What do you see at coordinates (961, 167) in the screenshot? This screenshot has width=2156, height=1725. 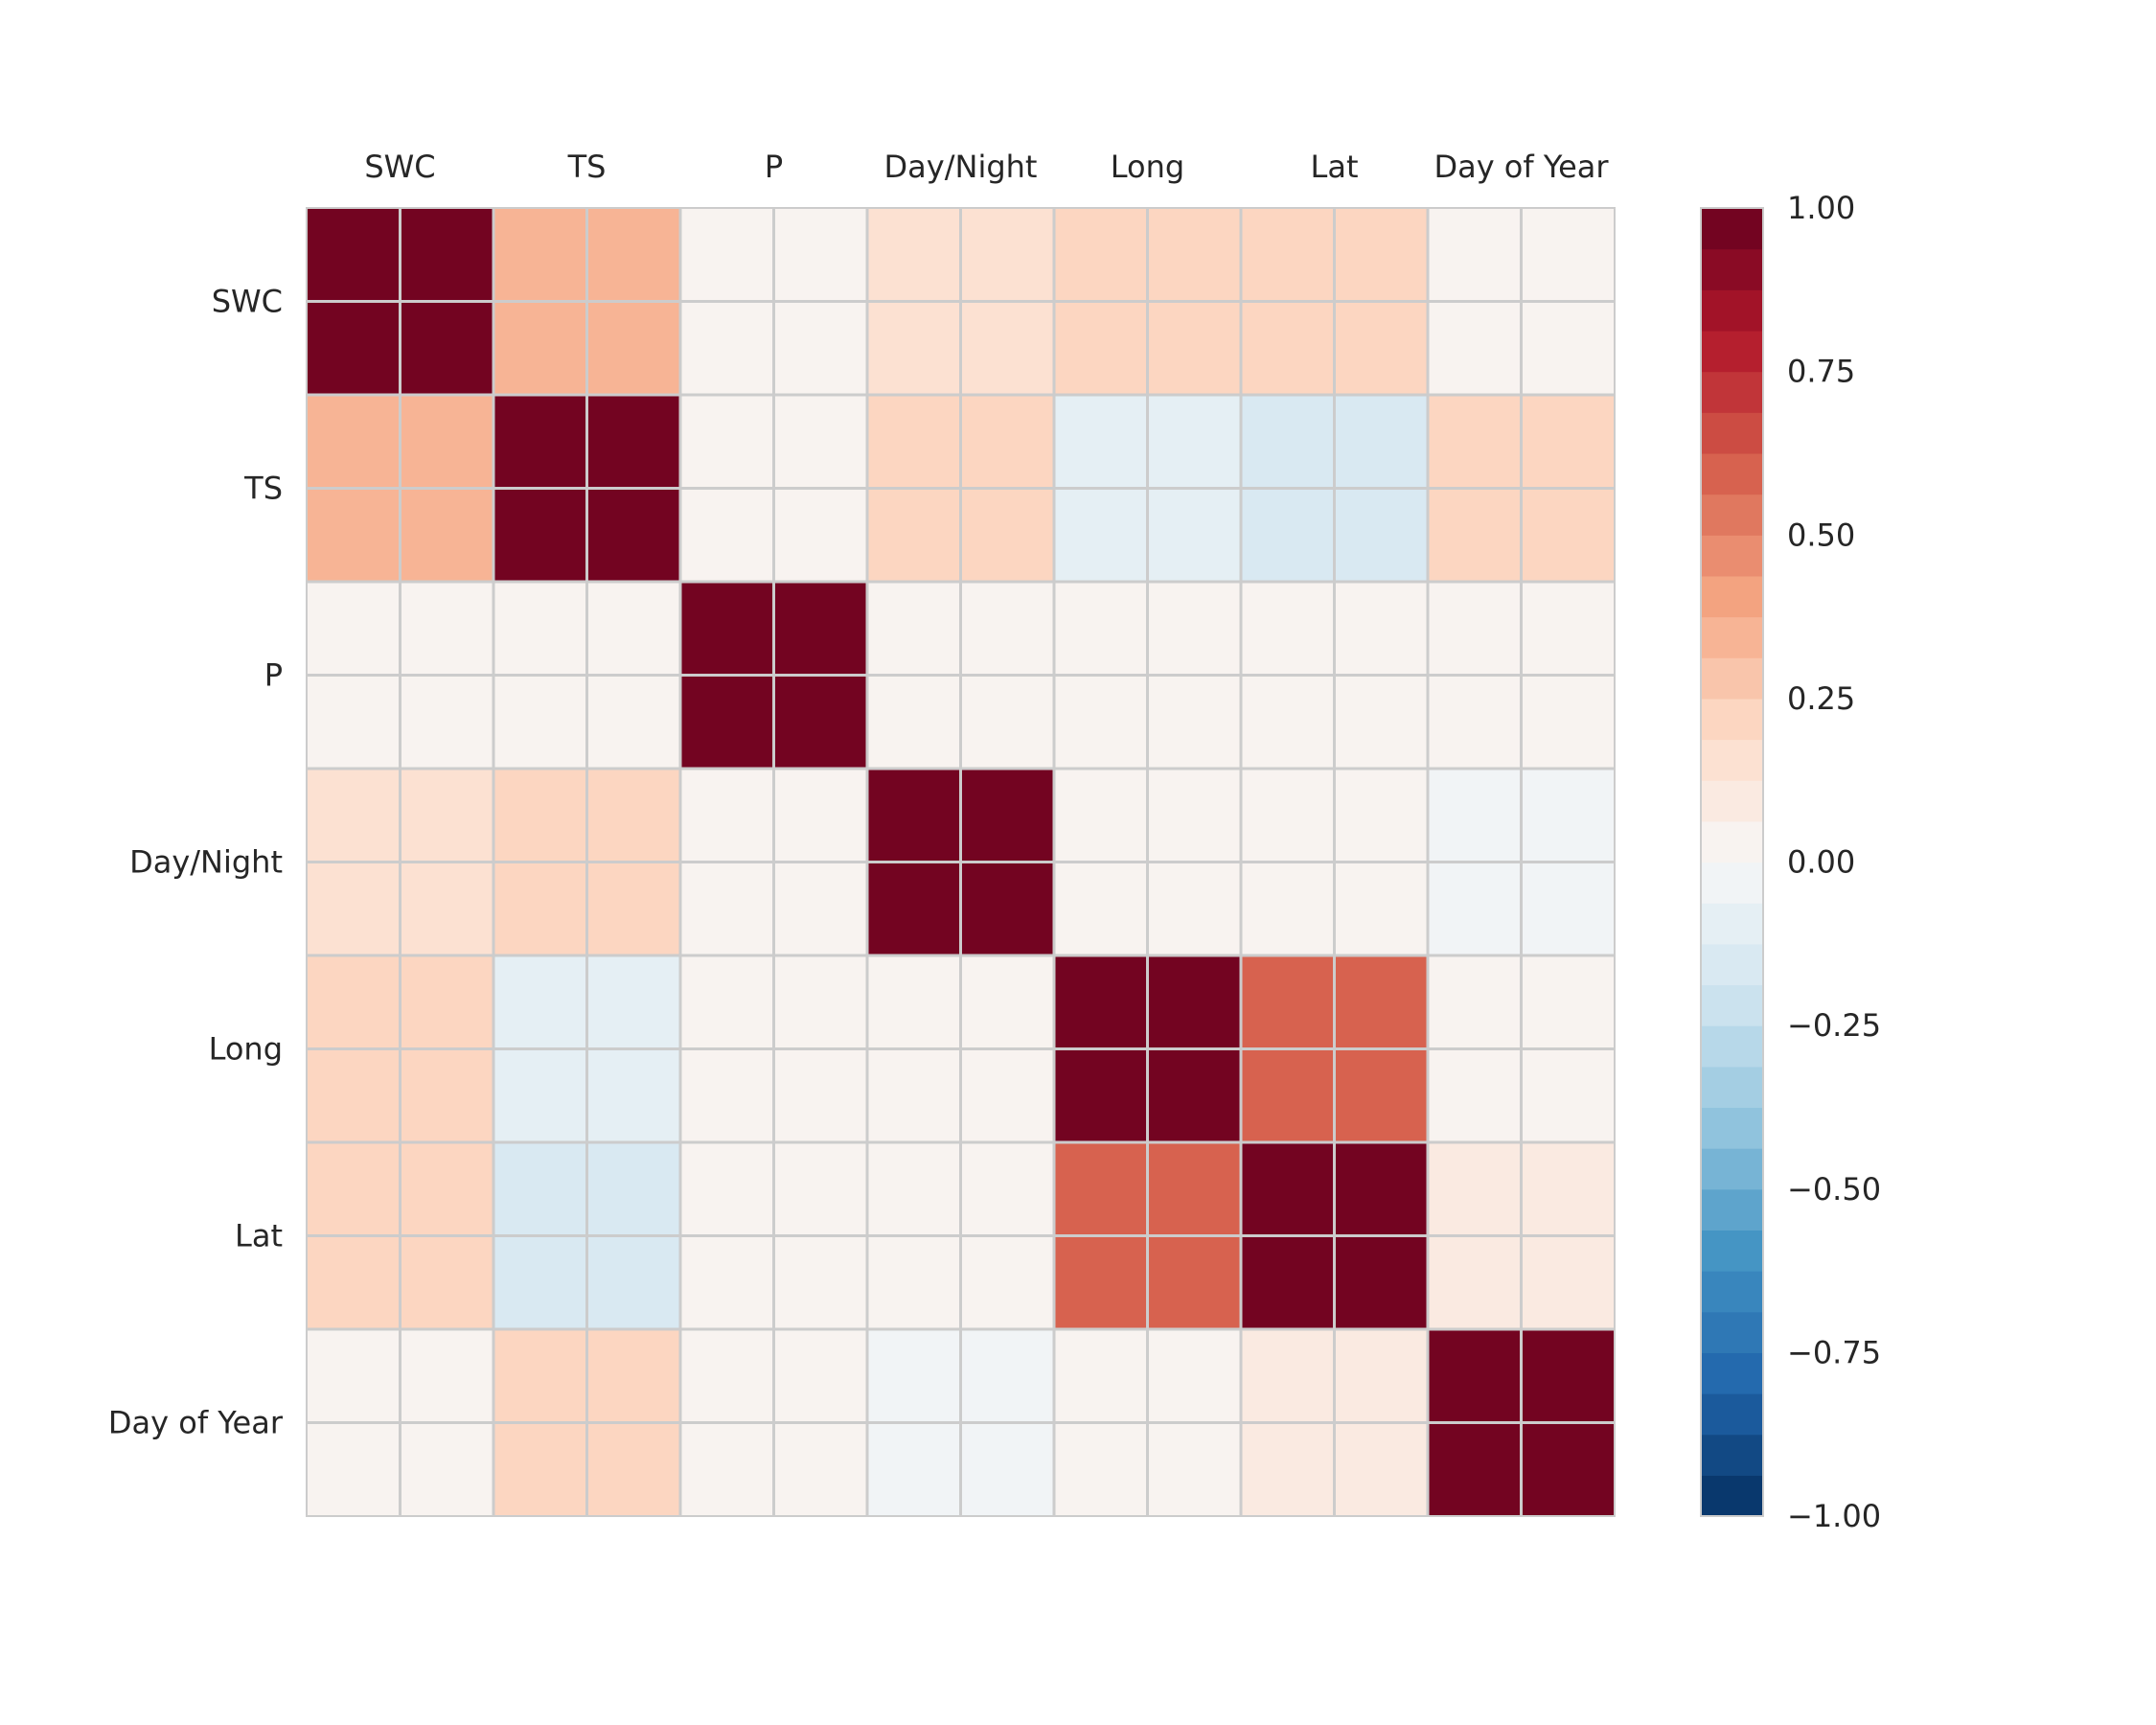 I see `x-tick-label: Day/Night` at bounding box center [961, 167].